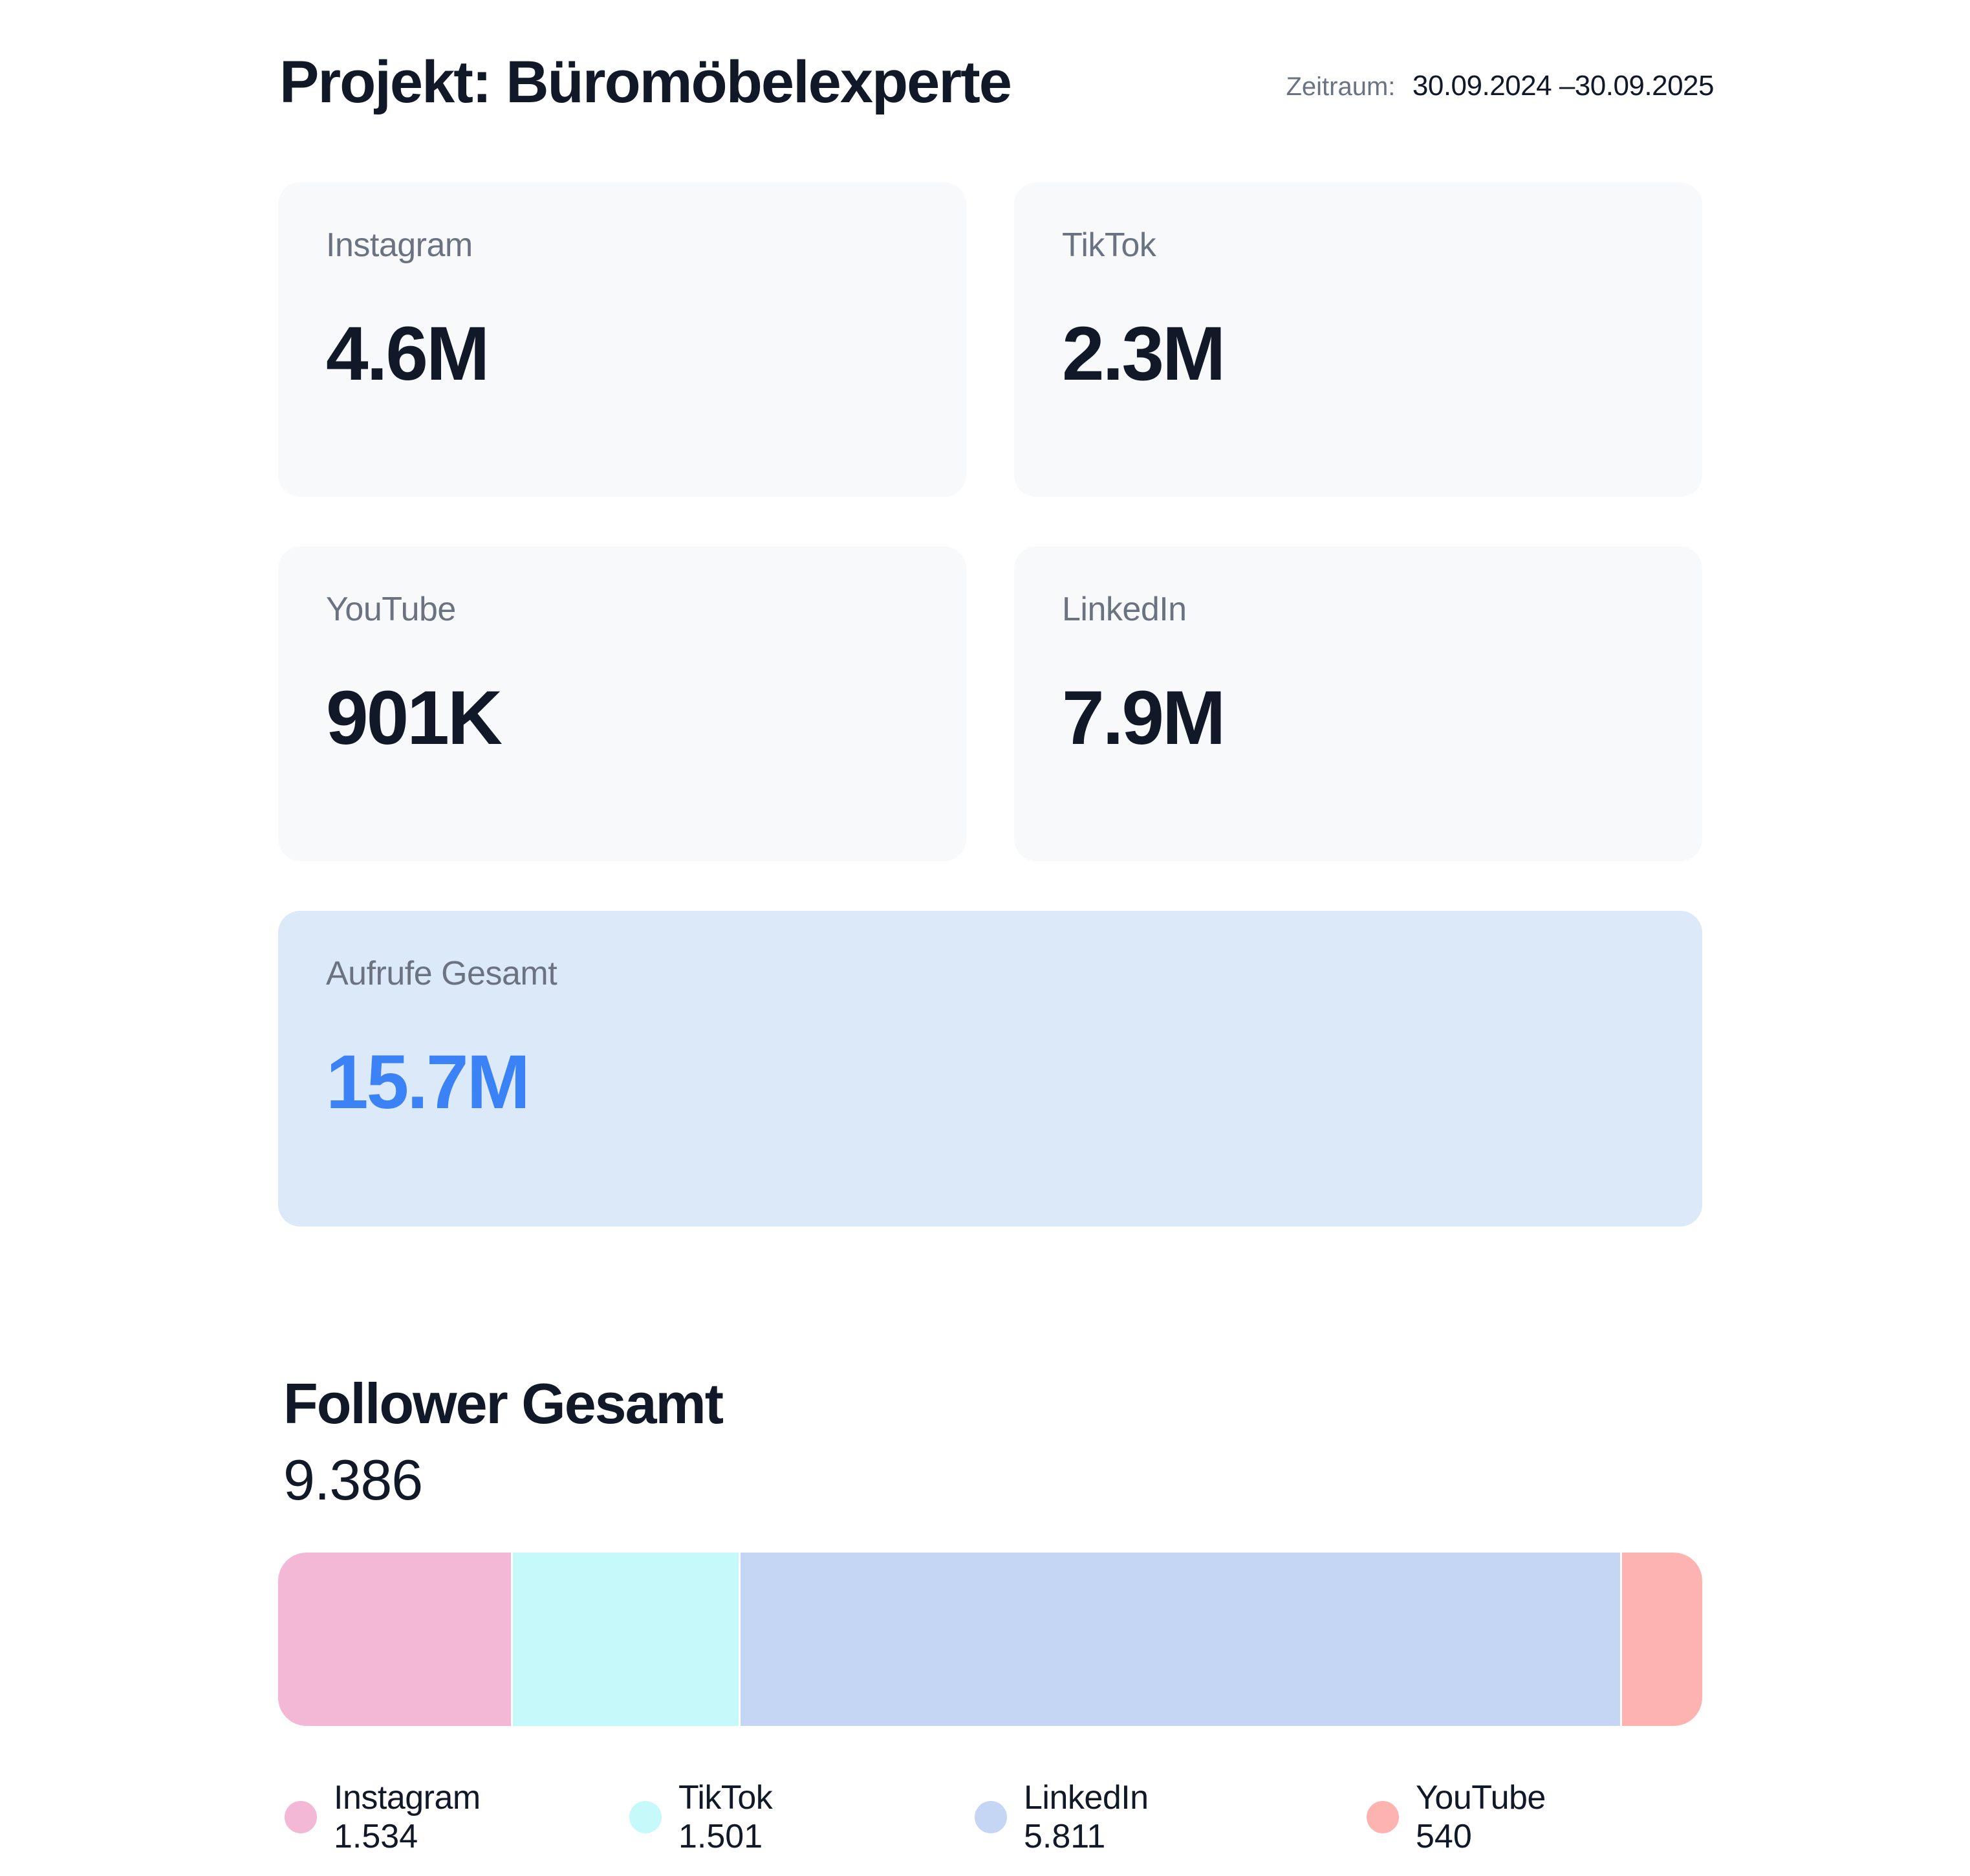  What do you see at coordinates (1563, 86) in the screenshot?
I see `period-value: 30.09.2024 –30.09.2025` at bounding box center [1563, 86].